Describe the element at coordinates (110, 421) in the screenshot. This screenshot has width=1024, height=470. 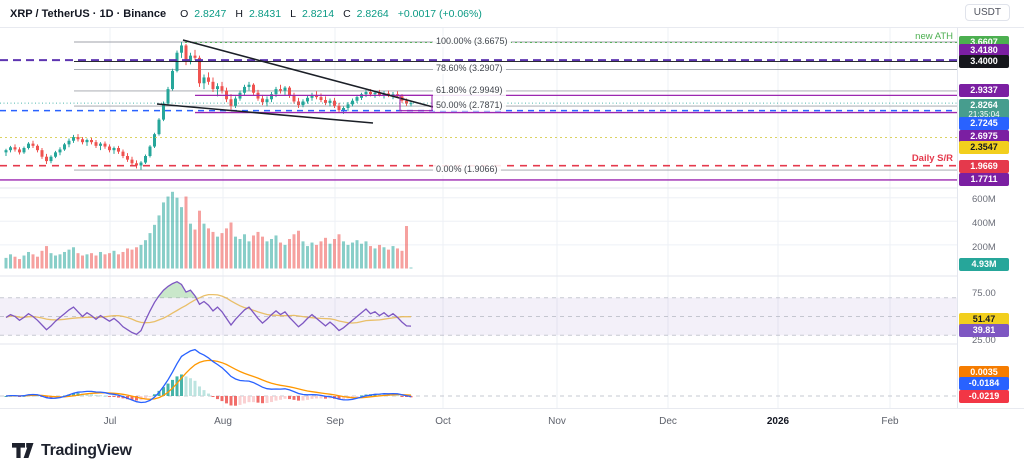
I see `time-axis-label: Jul` at that location.